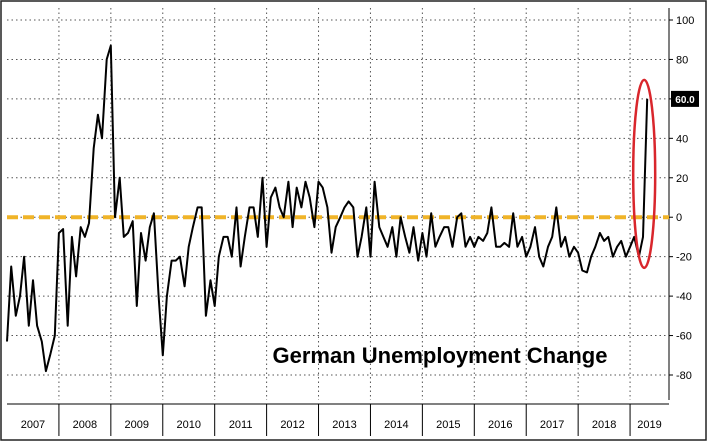 The height and width of the screenshot is (441, 707). Describe the element at coordinates (684, 258) in the screenshot. I see `y-tick-label: -20` at that location.